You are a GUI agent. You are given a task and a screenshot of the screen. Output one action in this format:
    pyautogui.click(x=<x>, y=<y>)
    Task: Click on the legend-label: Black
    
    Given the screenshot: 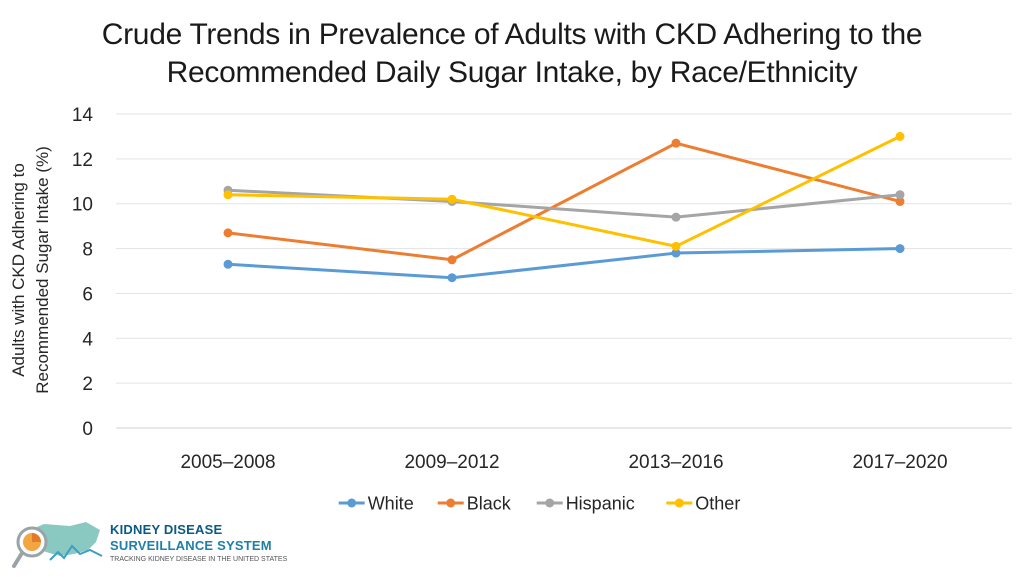 What is the action you would take?
    pyautogui.click(x=489, y=504)
    